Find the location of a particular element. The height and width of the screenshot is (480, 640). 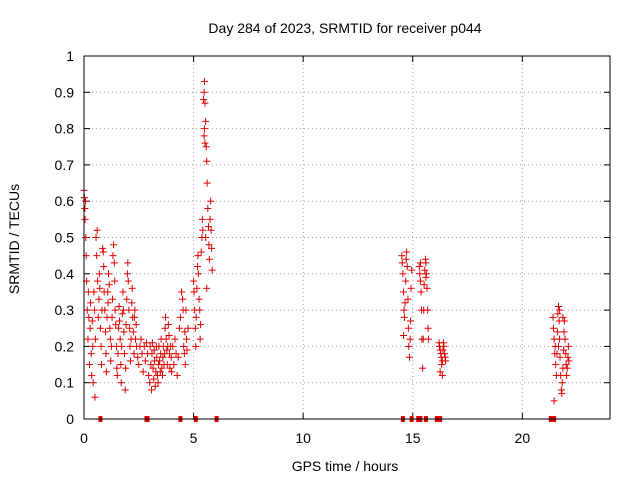

y-tick-label: 0.1 is located at coordinates (65, 383).